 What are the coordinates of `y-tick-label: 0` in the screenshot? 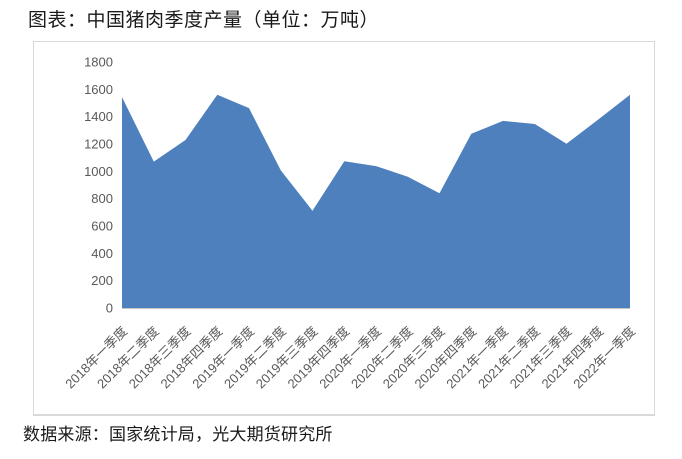 It's located at (109, 308).